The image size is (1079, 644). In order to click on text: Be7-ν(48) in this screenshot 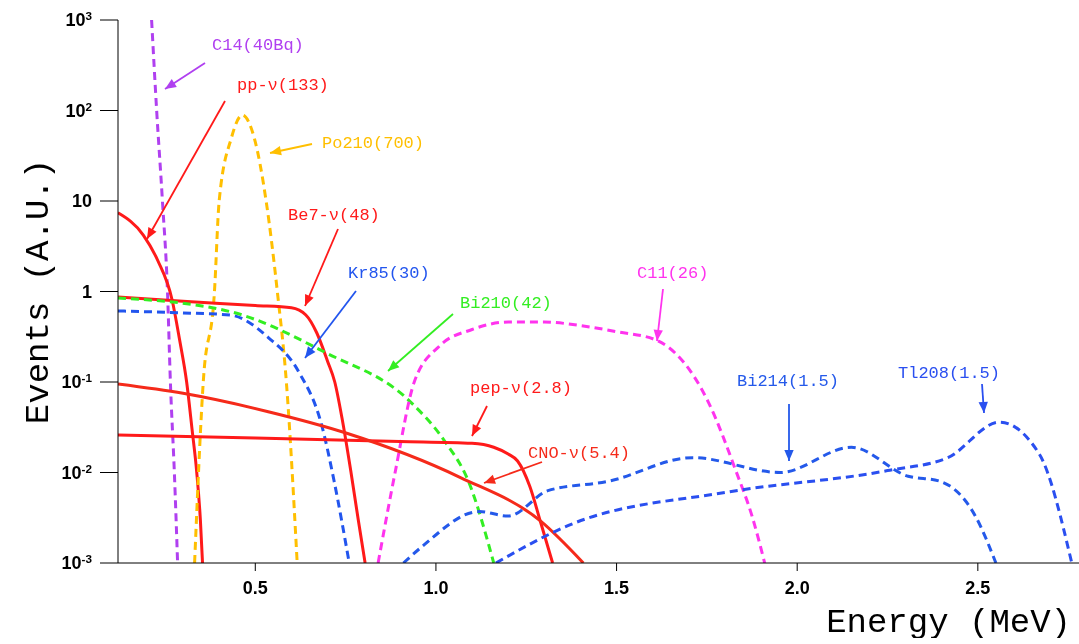, I will do `click(334, 215)`.